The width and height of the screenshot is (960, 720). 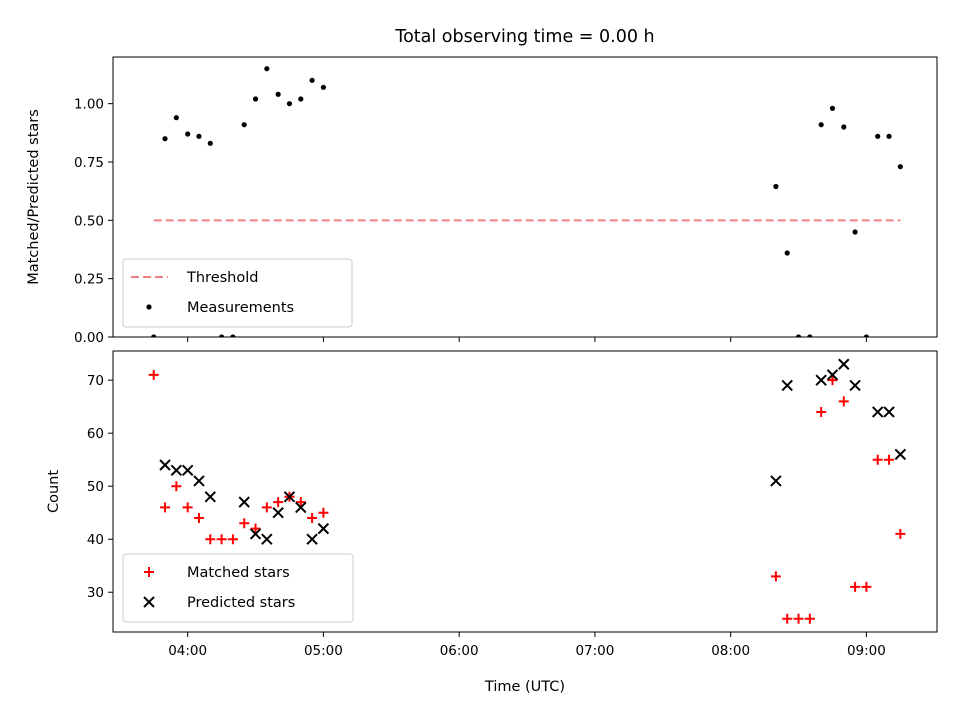 I want to click on y-tick-label: 50, so click(x=95, y=487).